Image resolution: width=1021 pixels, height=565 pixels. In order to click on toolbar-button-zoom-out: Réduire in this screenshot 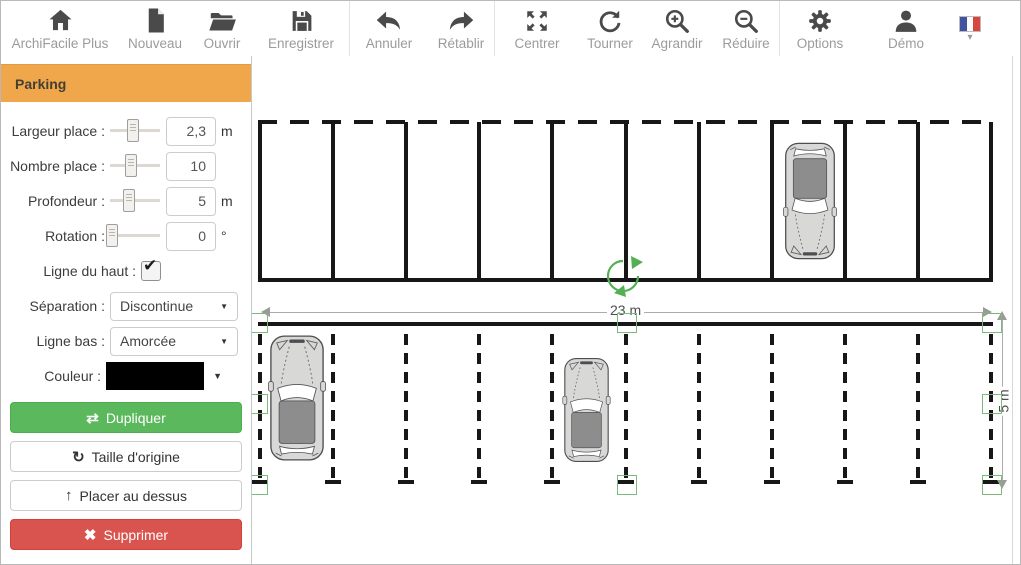, I will do `click(746, 28)`.